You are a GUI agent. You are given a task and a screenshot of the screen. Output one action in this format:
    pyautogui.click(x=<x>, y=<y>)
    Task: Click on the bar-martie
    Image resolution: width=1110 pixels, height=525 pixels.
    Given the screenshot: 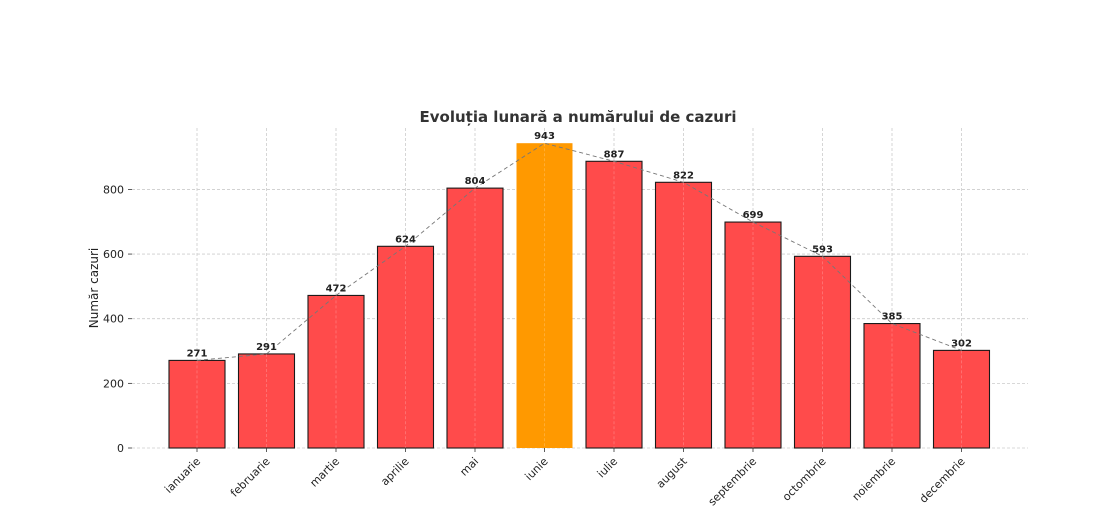 What is the action you would take?
    pyautogui.click(x=336, y=371)
    